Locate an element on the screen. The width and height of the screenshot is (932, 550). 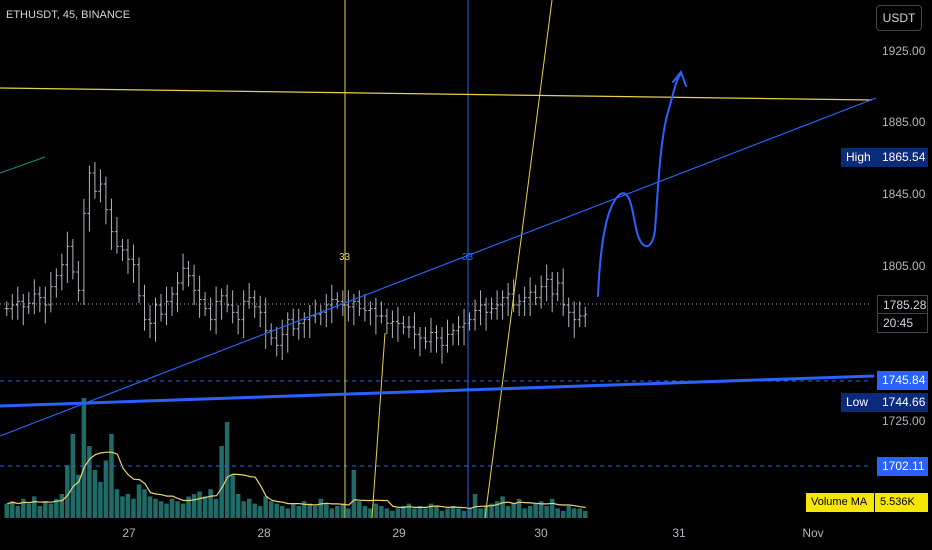
steep-line-yellow is located at coordinates (518, 259).